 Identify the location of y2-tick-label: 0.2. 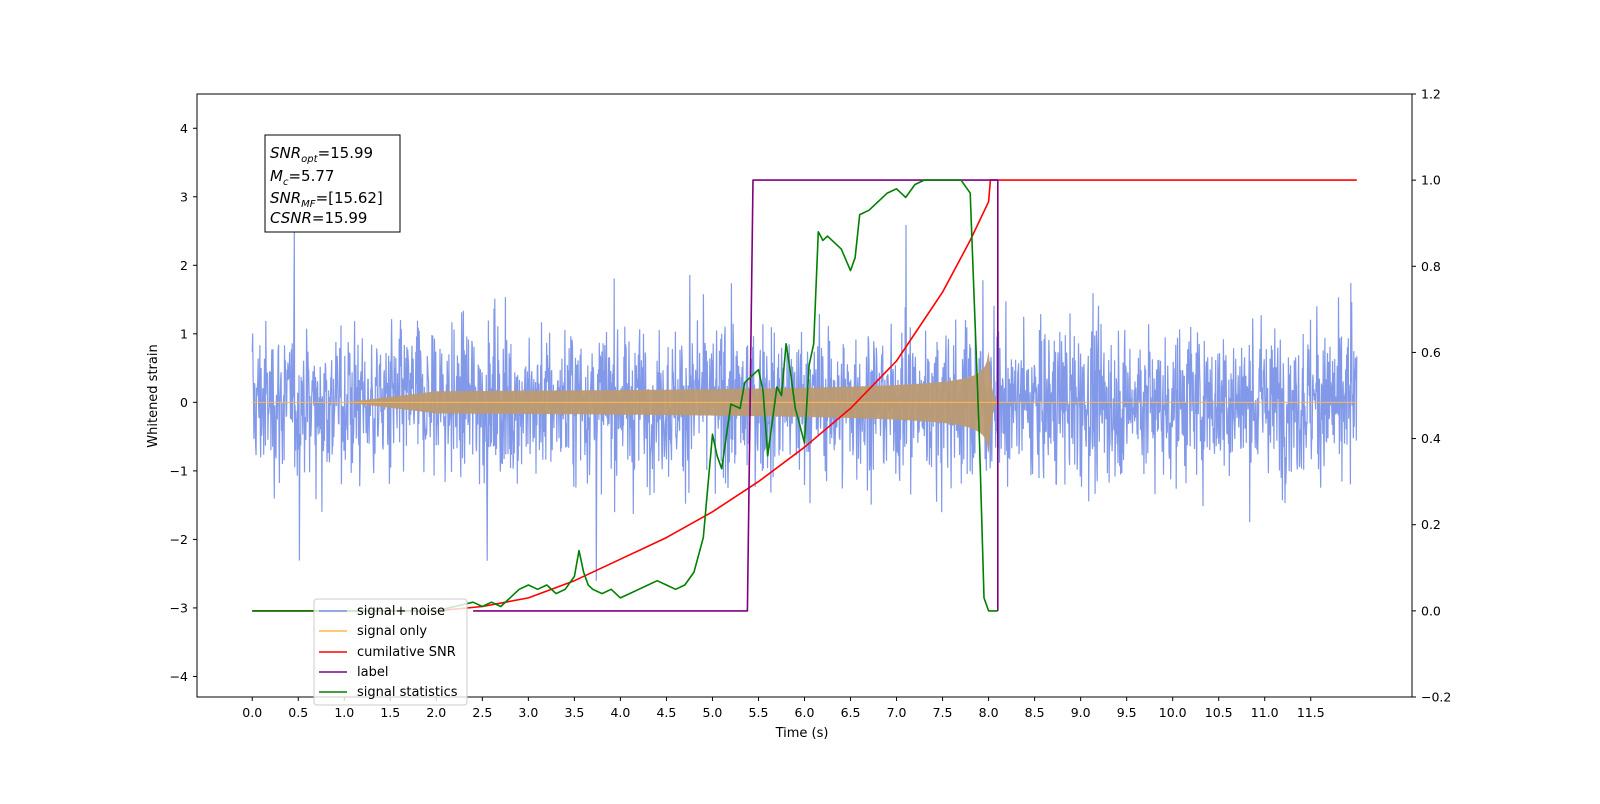
(1431, 524).